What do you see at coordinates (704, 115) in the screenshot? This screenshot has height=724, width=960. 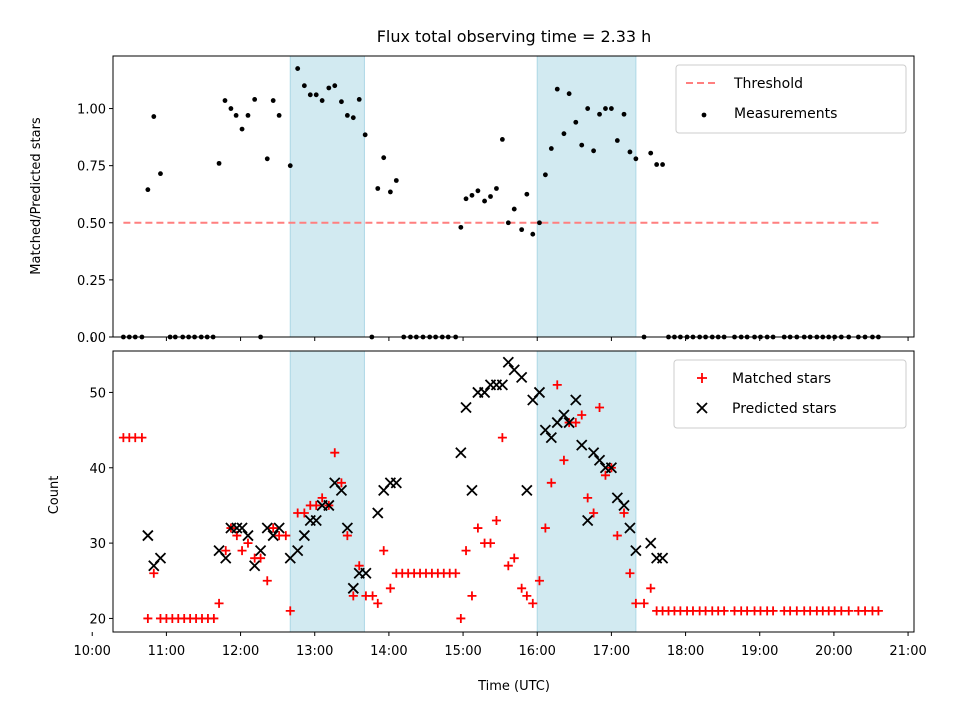 I see `legend-measurements-swatch` at bounding box center [704, 115].